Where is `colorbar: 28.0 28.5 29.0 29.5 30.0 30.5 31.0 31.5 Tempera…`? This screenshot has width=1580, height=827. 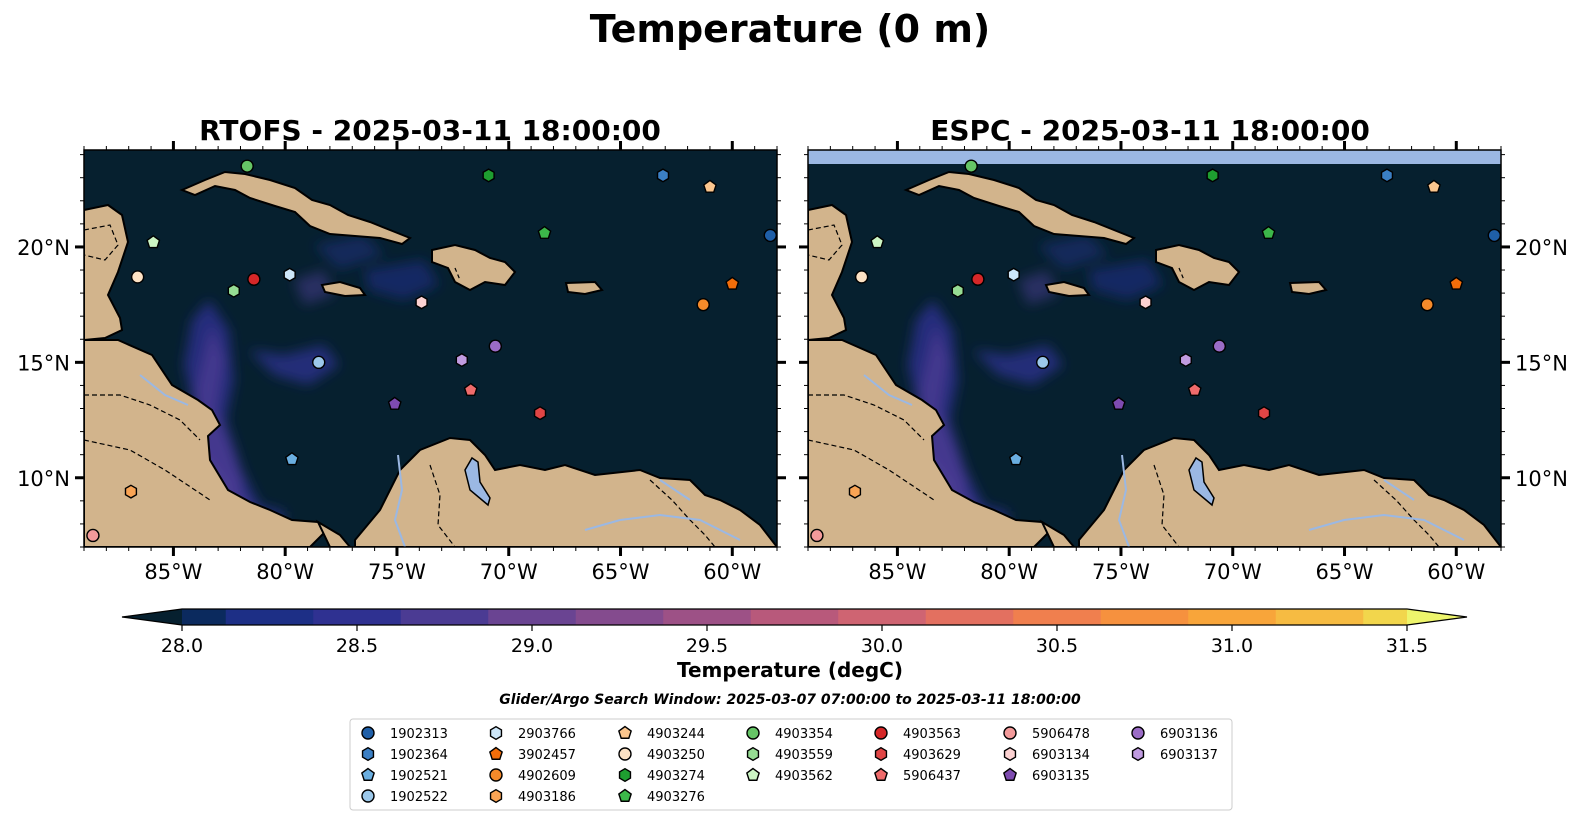 colorbar: 28.0 28.5 29.0 29.5 30.0 30.5 31.0 31.5 Tempera… is located at coordinates (794, 645).